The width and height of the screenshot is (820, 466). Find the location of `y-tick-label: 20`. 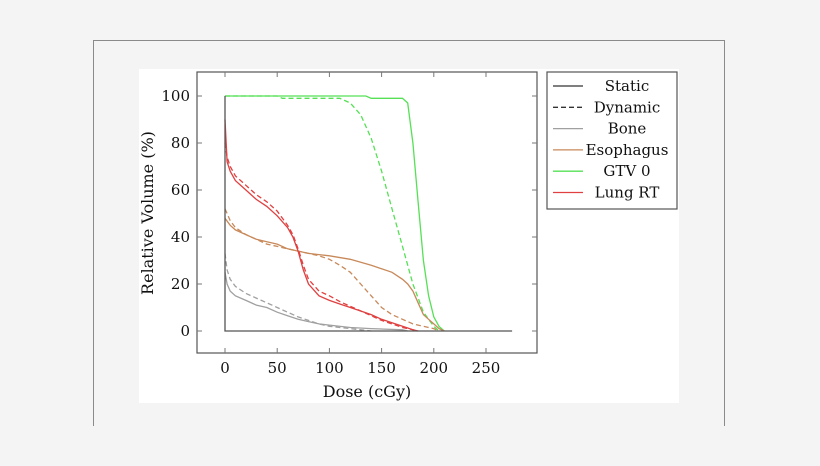

y-tick-label: 20 is located at coordinates (180, 284).